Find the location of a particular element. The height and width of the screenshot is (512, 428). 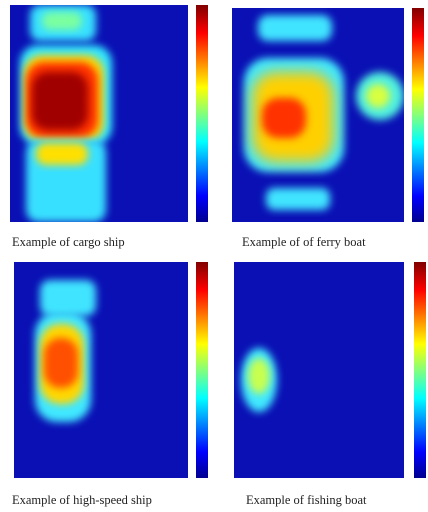

caption: Example of cargo ship is located at coordinates (68, 242).